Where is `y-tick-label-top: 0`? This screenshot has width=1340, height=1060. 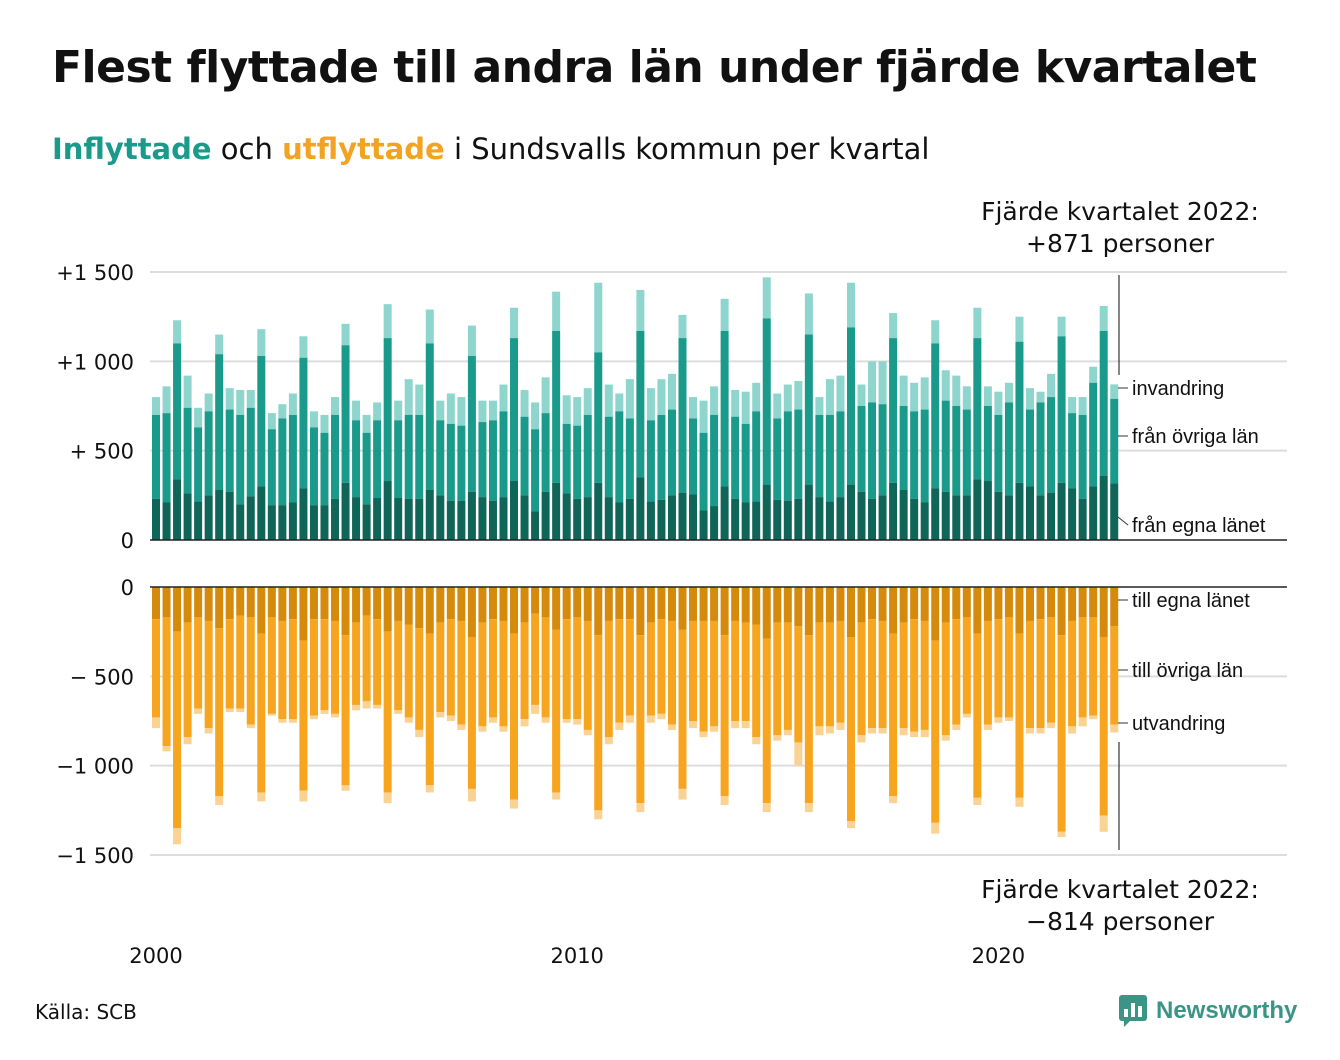 y-tick-label-top: 0 is located at coordinates (127, 541).